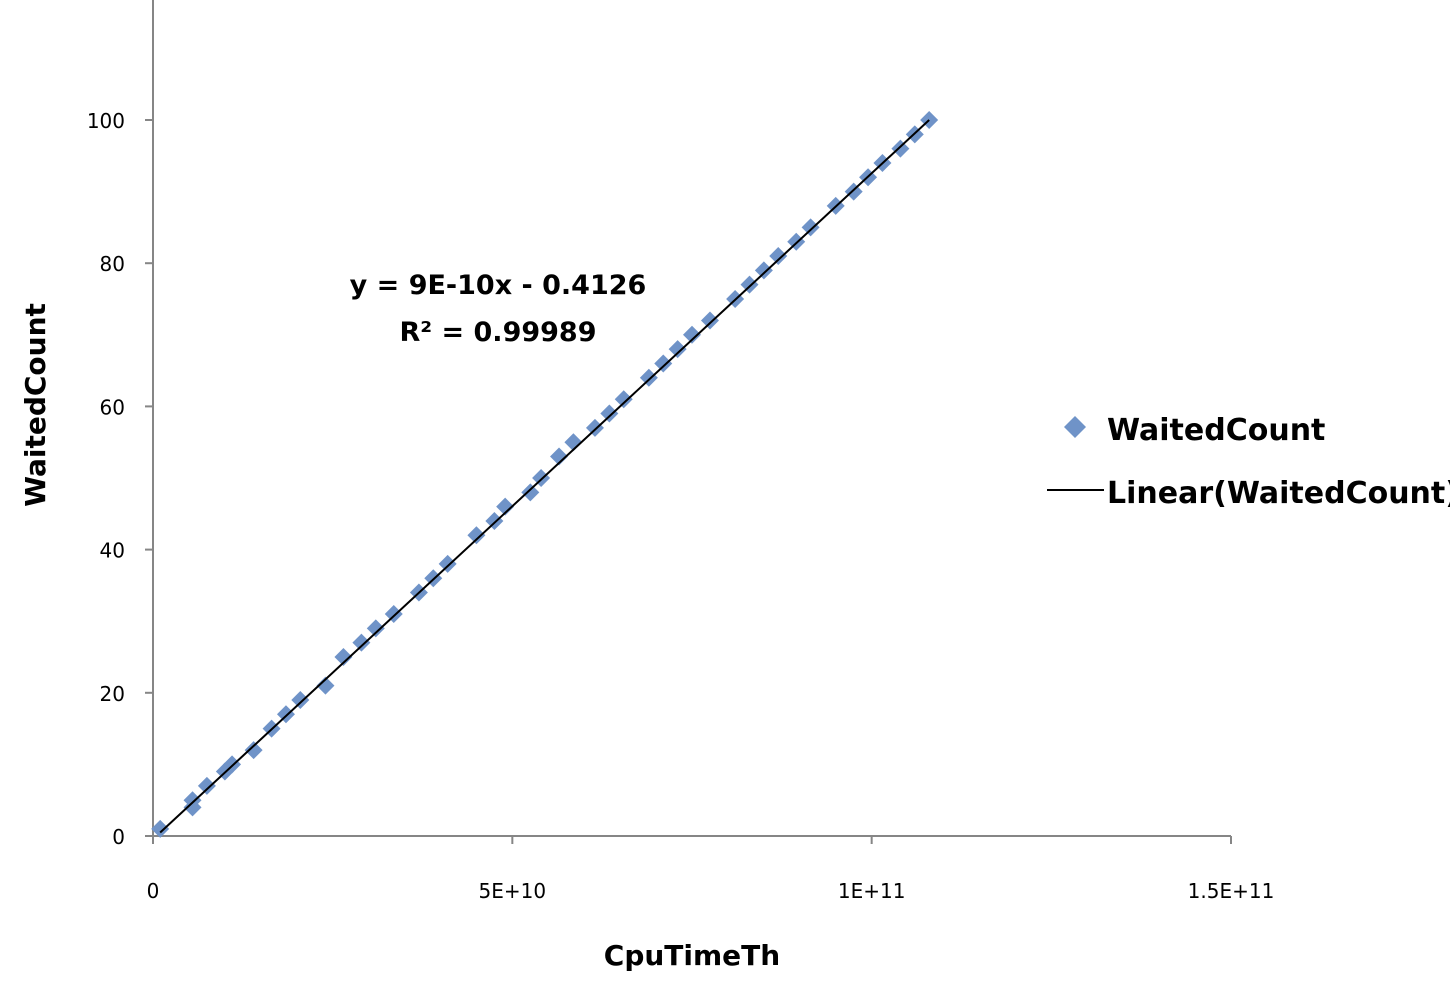 Image resolution: width=1450 pixels, height=983 pixels. Describe the element at coordinates (497, 332) in the screenshot. I see `trendline-r-squared: R² = 0.99989` at that location.